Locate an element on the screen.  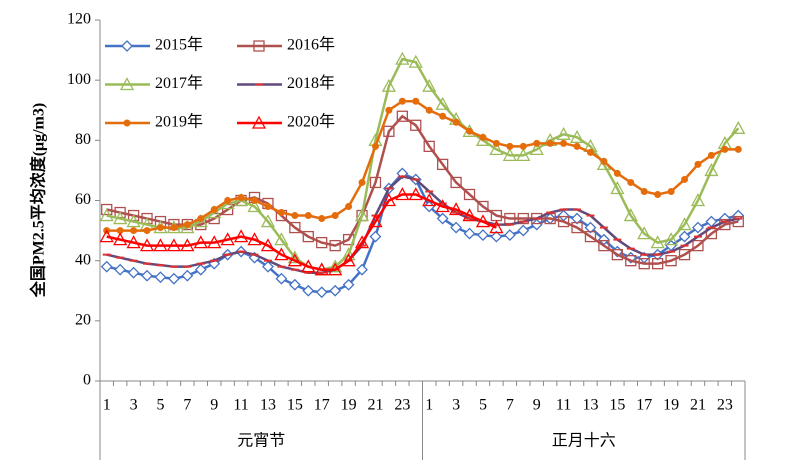
x-tick-label: 19 is located at coordinates (349, 405).